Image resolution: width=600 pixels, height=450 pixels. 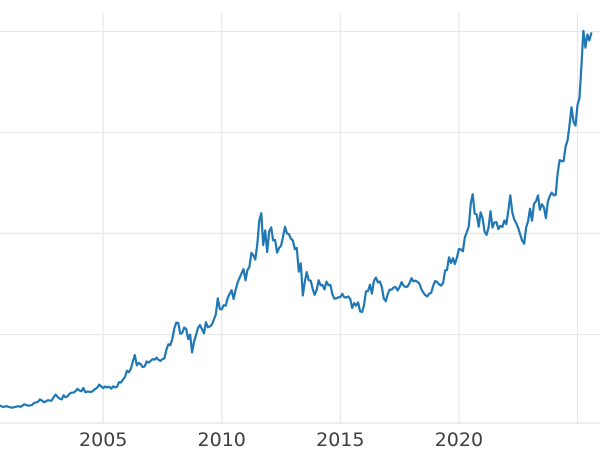 I want to click on x-tick-label: 2005, so click(x=103, y=439).